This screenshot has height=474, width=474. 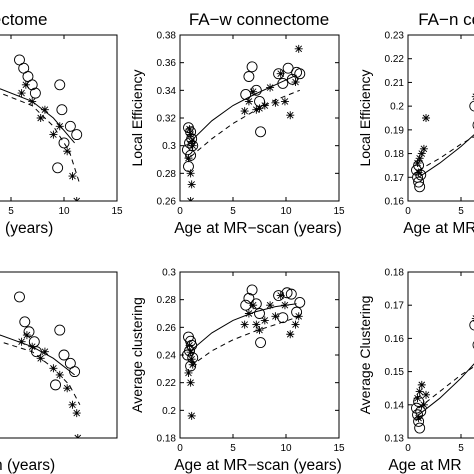 I want to click on panel-title: r connectome, so click(x=24, y=19).